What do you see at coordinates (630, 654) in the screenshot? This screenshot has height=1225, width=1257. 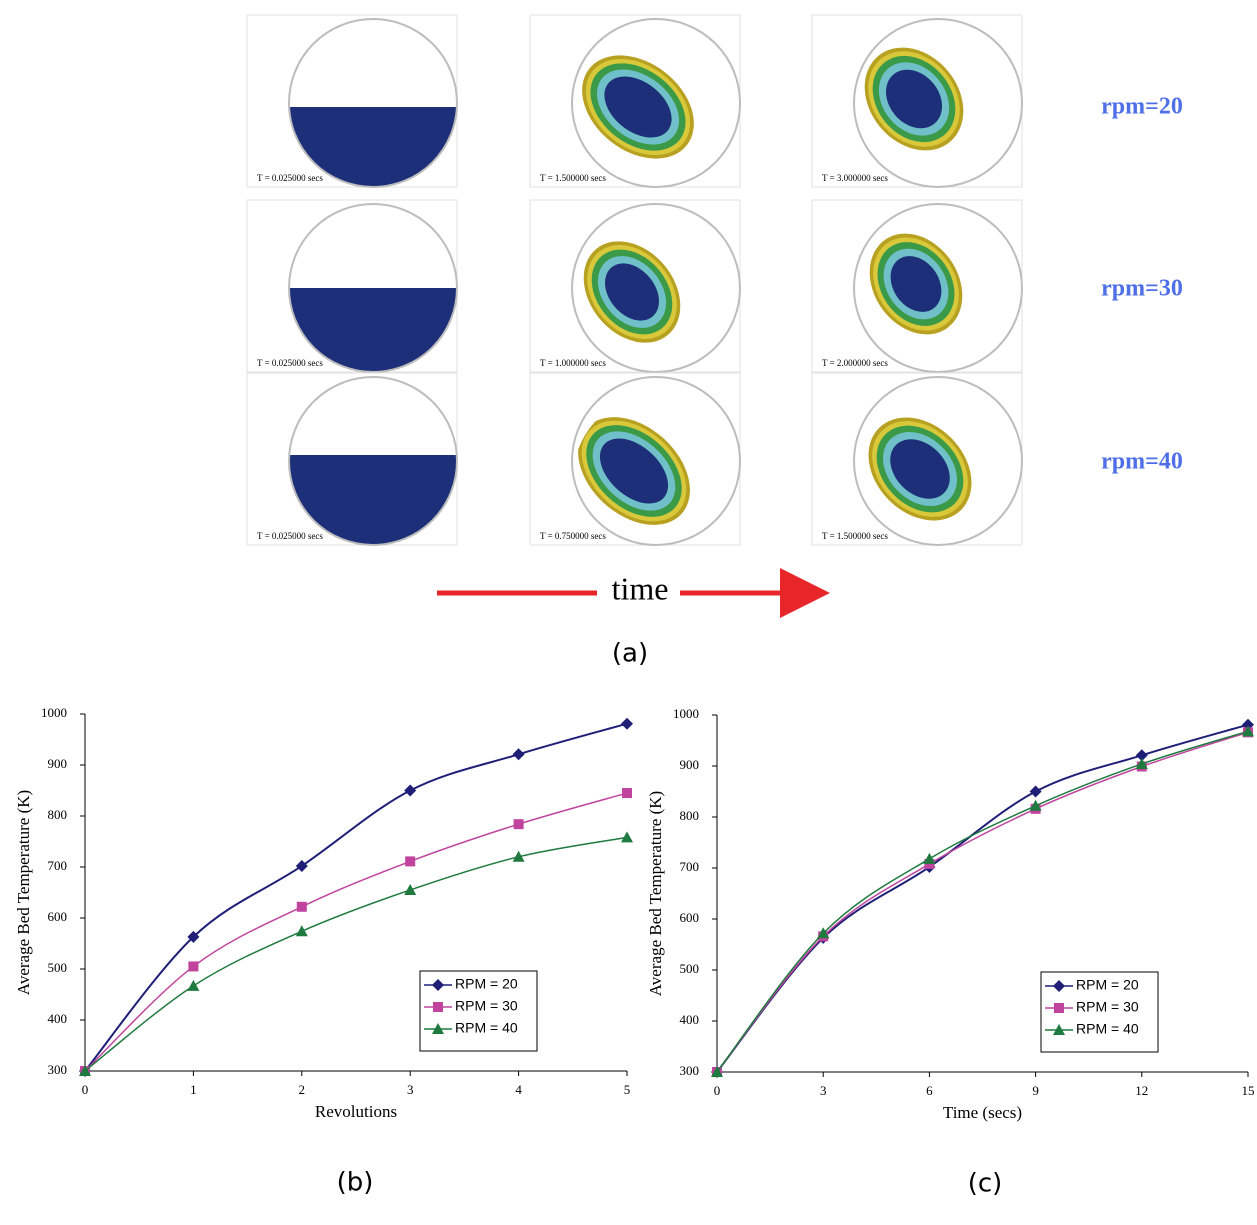 I see `caption: (a)` at bounding box center [630, 654].